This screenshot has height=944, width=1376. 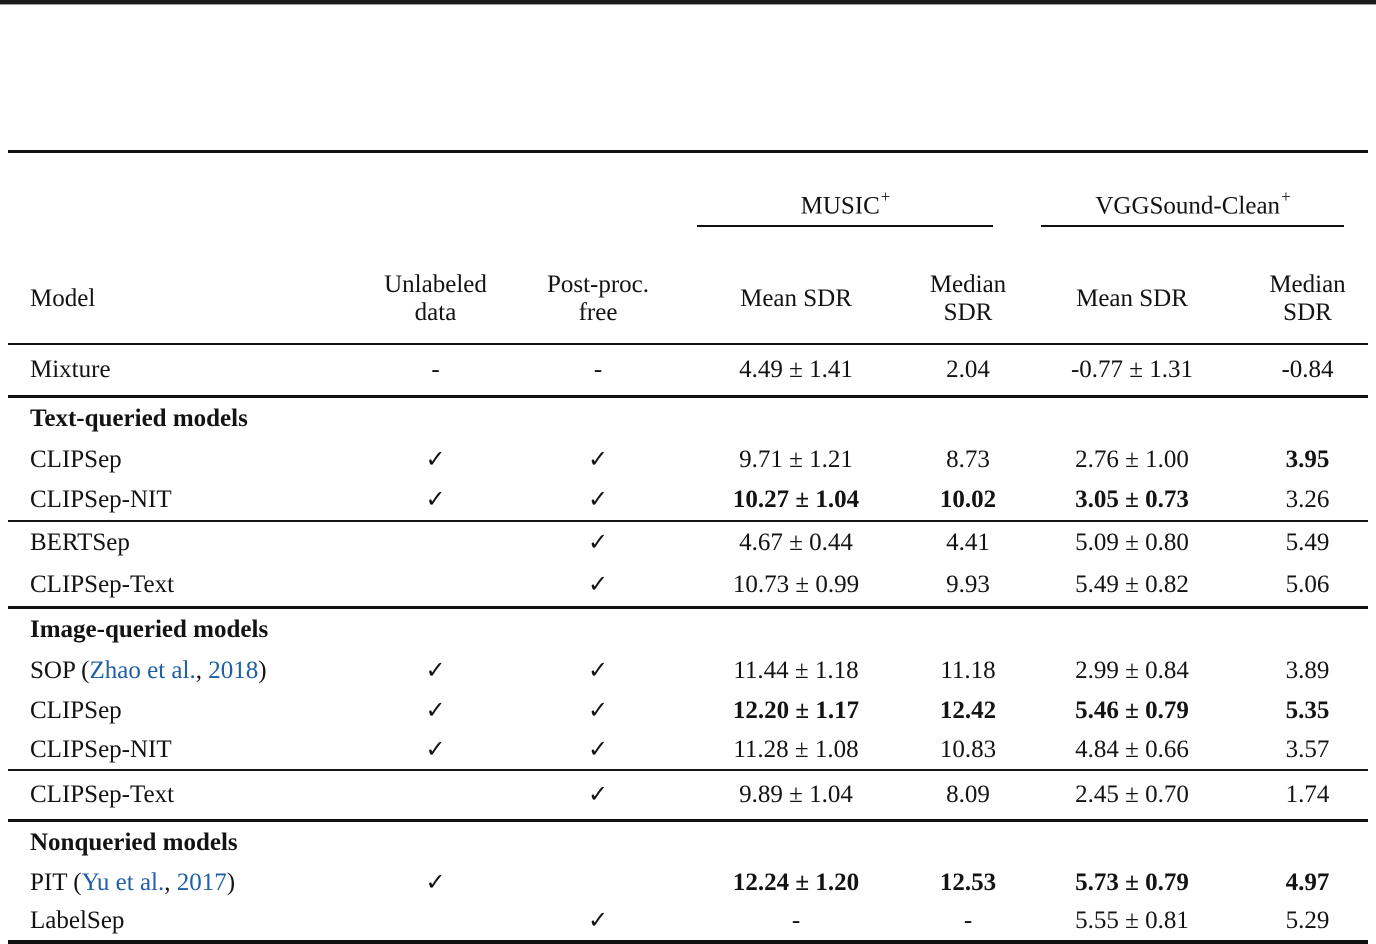 What do you see at coordinates (101, 750) in the screenshot?
I see `model-cell: CLIPSep-NIT` at bounding box center [101, 750].